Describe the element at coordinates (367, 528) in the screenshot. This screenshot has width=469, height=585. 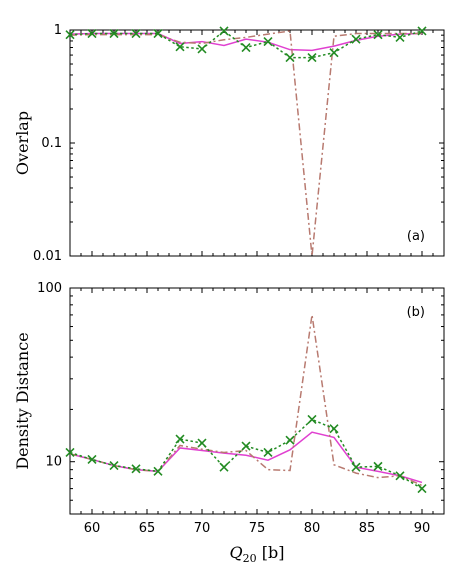
I see `x-tick-label: 85` at that location.